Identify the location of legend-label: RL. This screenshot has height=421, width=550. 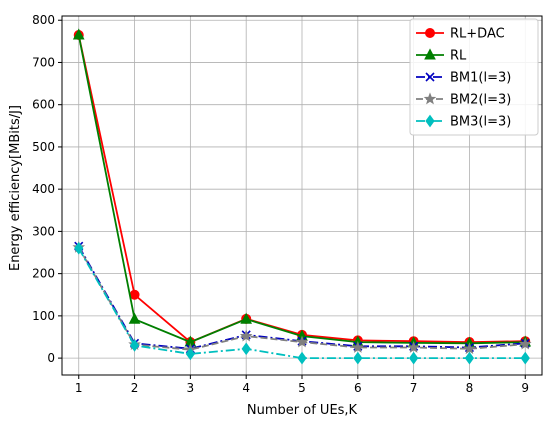
(458, 56).